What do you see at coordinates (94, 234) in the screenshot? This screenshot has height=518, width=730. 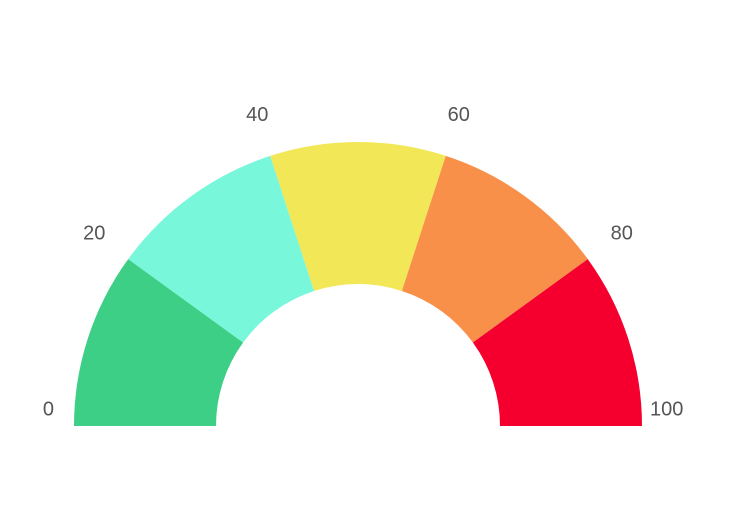 I see `tick-label-20: 20` at bounding box center [94, 234].